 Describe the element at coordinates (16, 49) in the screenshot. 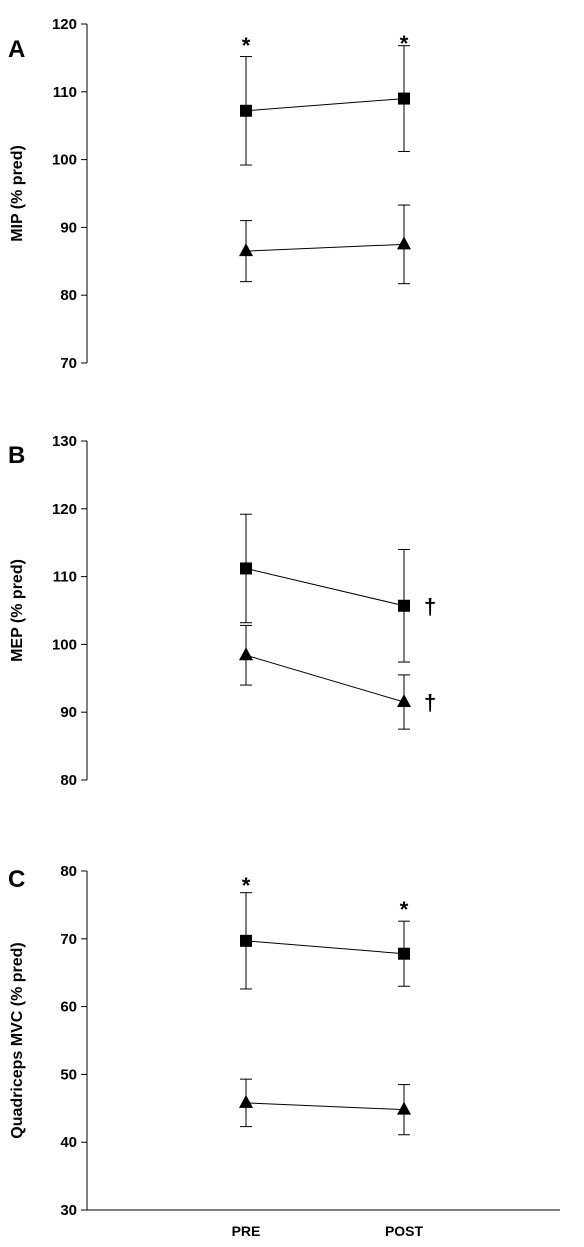

I see `panel-letter: A` at that location.